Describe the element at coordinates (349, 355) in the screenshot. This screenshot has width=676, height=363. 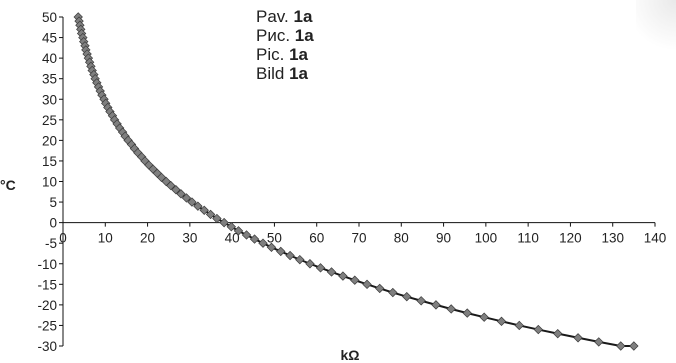
I see `x-axis-label: kΩ` at that location.